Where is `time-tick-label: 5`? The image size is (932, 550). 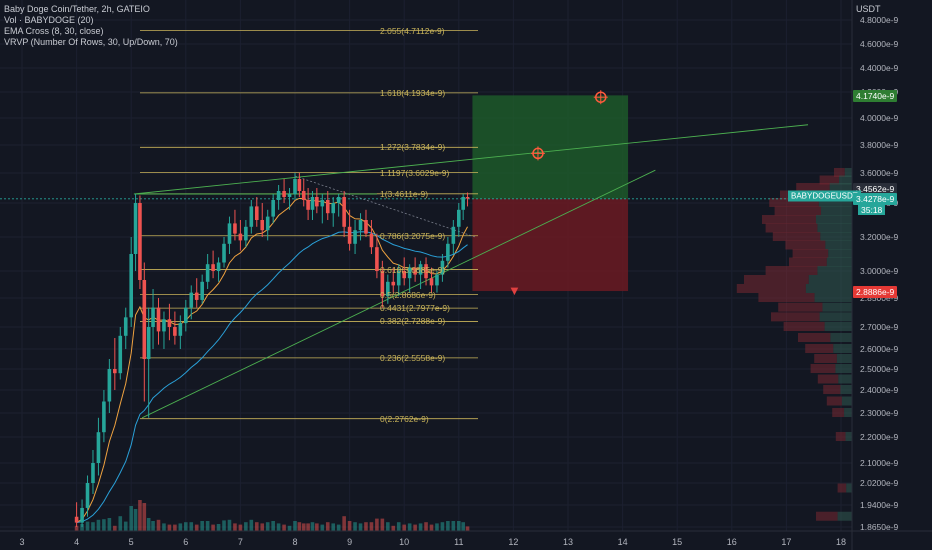
time-tick-label: 5 is located at coordinates (131, 542).